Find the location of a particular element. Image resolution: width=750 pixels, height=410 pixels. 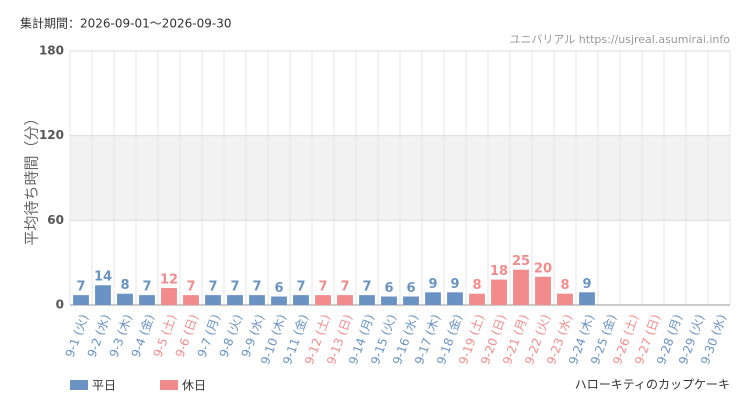

value-label: 20 is located at coordinates (543, 268).